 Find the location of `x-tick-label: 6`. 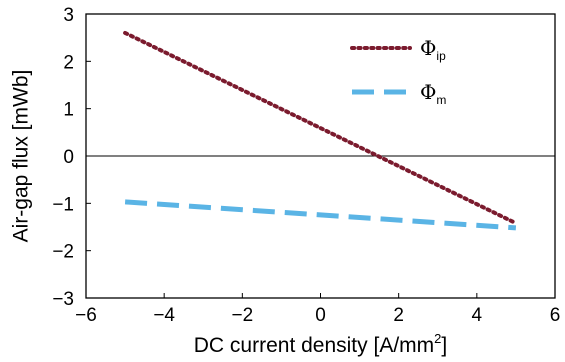

x-tick-label: 6 is located at coordinates (555, 315).